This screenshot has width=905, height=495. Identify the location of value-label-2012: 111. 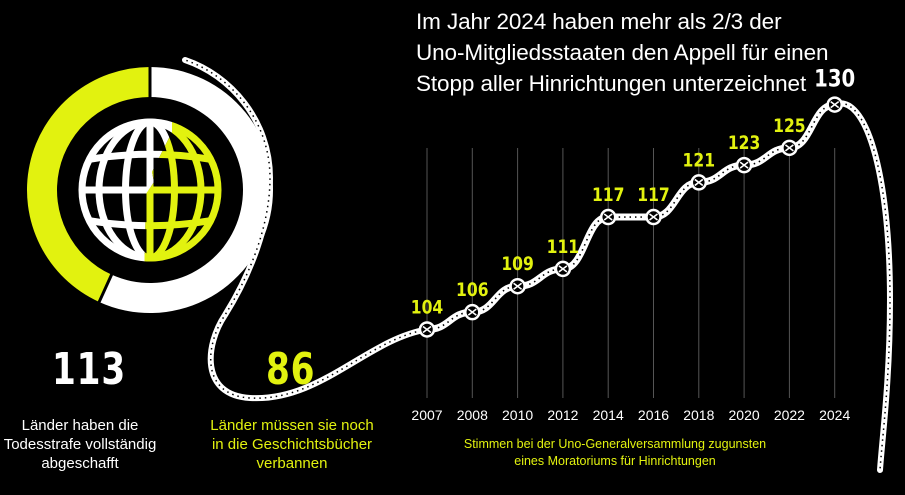
(563, 248).